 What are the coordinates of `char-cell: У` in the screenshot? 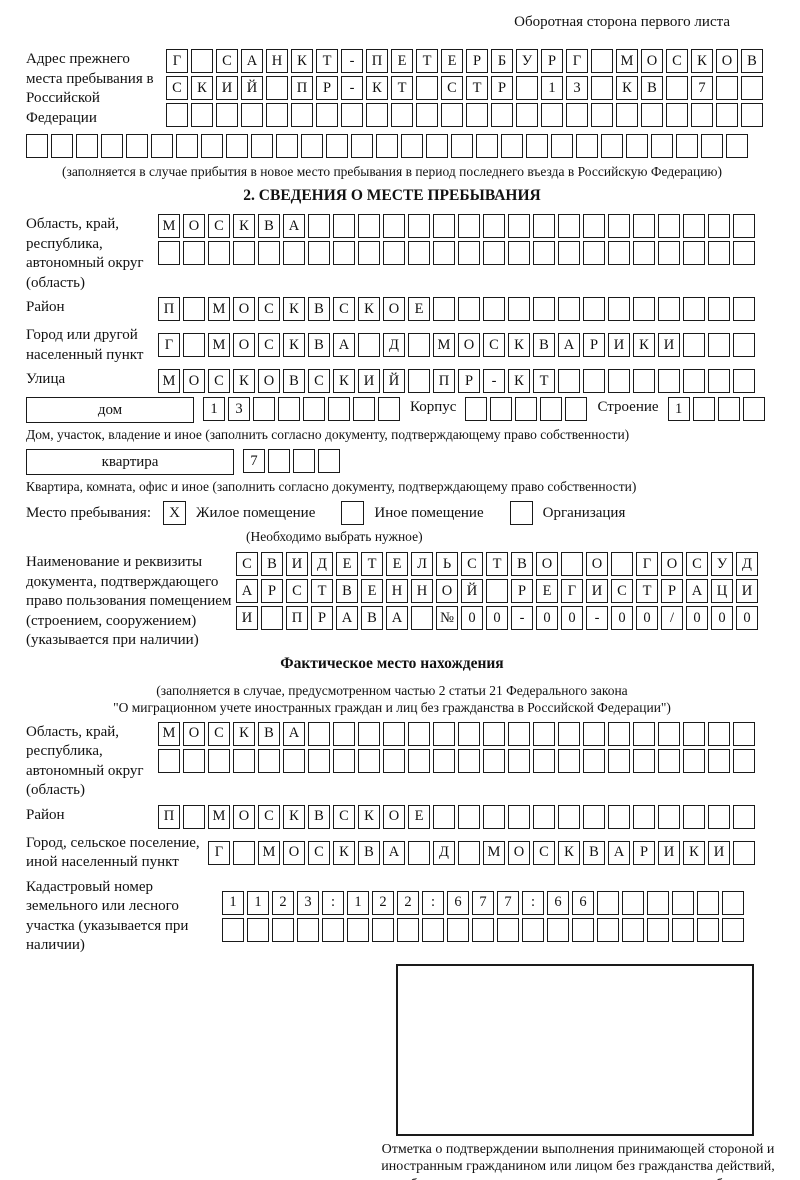 It's located at (722, 564).